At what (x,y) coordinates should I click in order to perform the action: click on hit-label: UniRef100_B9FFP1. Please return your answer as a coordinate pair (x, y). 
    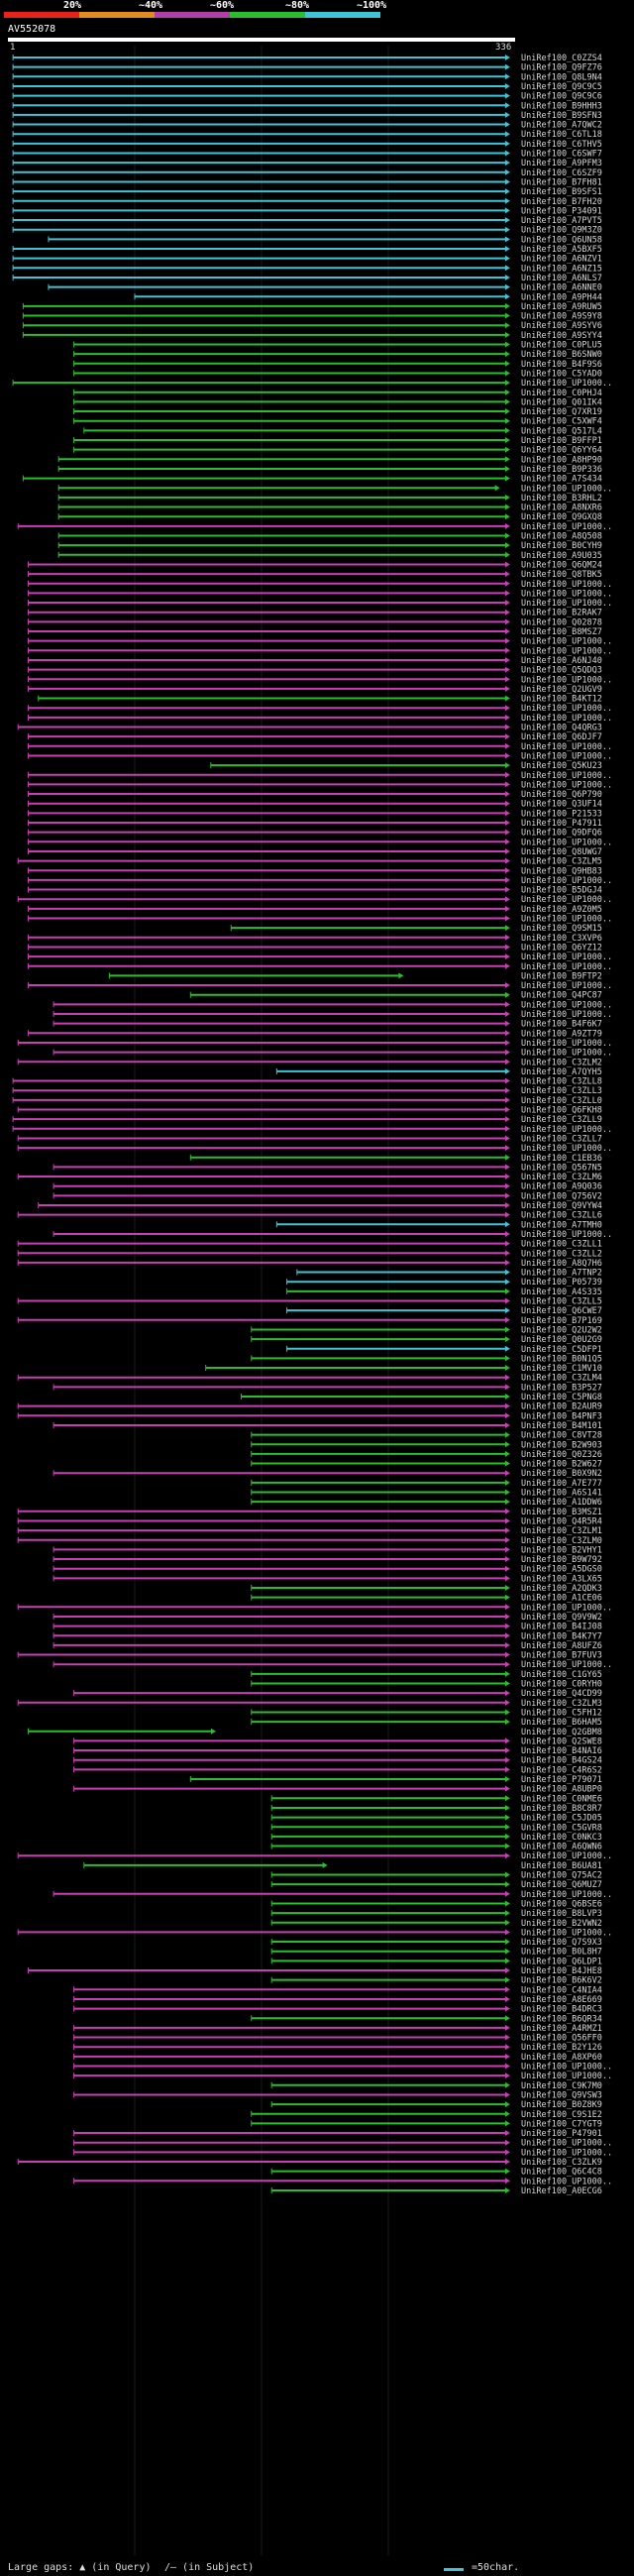
    Looking at the image, I should click on (561, 441).